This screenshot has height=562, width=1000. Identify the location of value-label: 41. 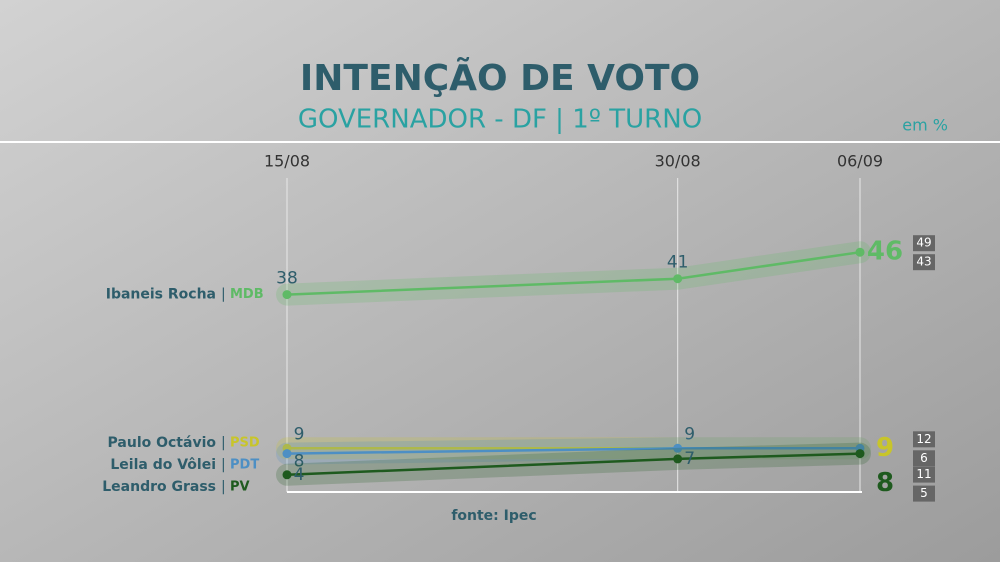
(678, 263).